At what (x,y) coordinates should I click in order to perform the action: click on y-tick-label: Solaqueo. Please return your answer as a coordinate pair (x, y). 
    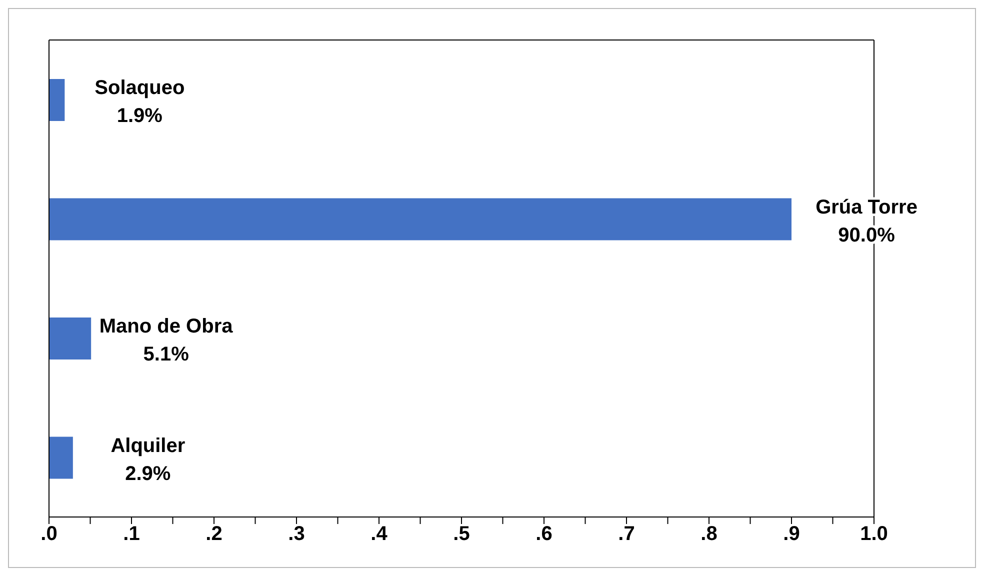
    Looking at the image, I should click on (139, 88).